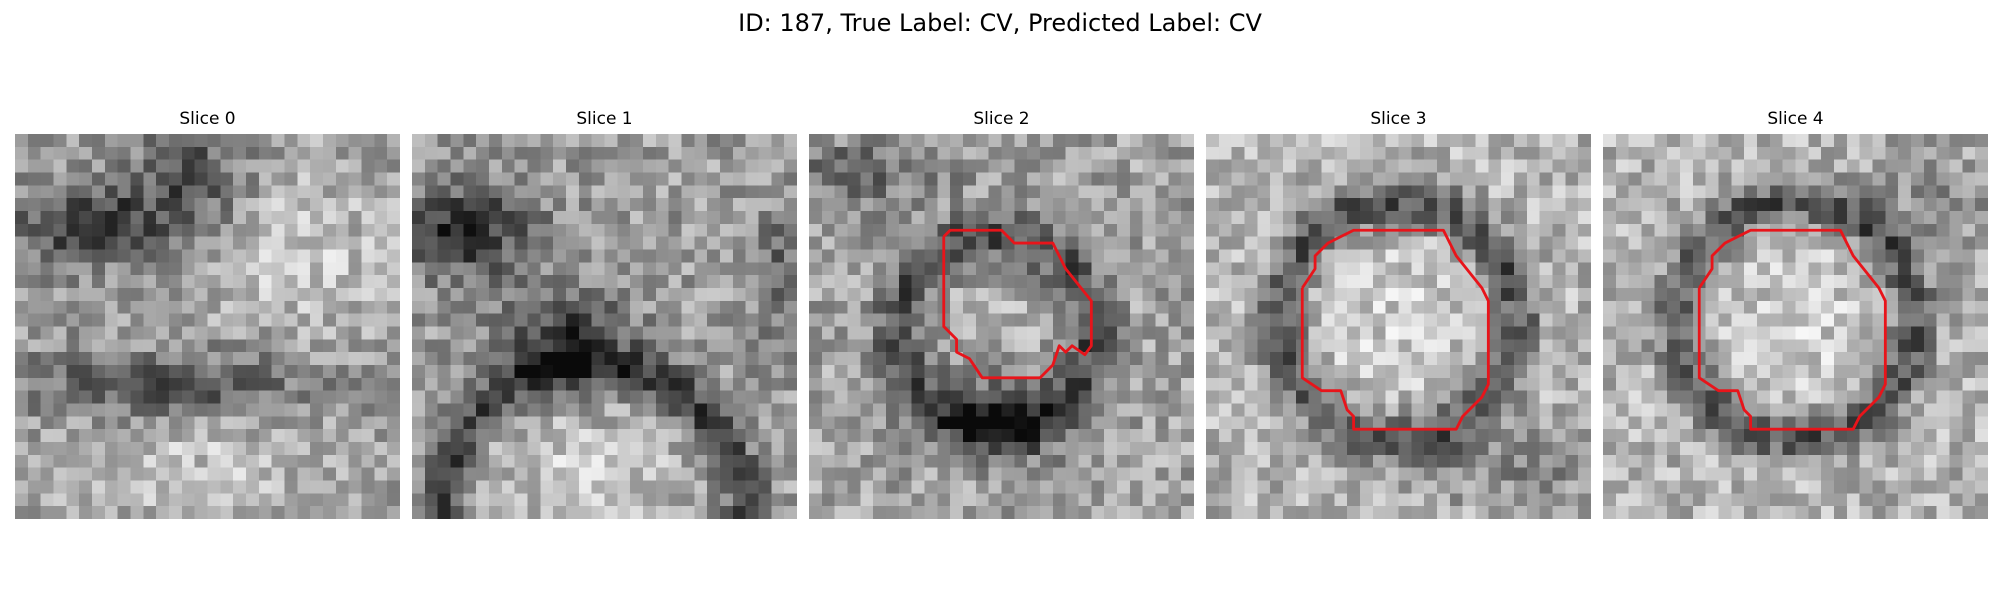 The image size is (2000, 600). Describe the element at coordinates (1398, 119) in the screenshot. I see `slice-title-3: Slice 3` at that location.